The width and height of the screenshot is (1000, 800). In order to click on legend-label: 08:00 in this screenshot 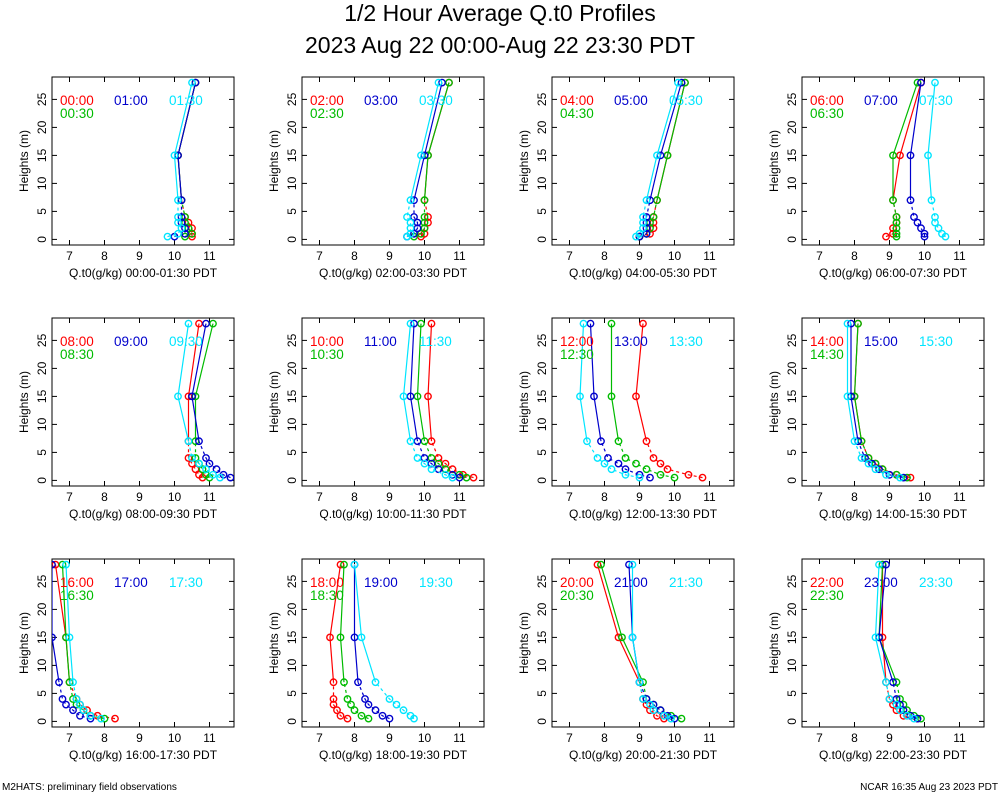, I will do `click(77, 341)`.